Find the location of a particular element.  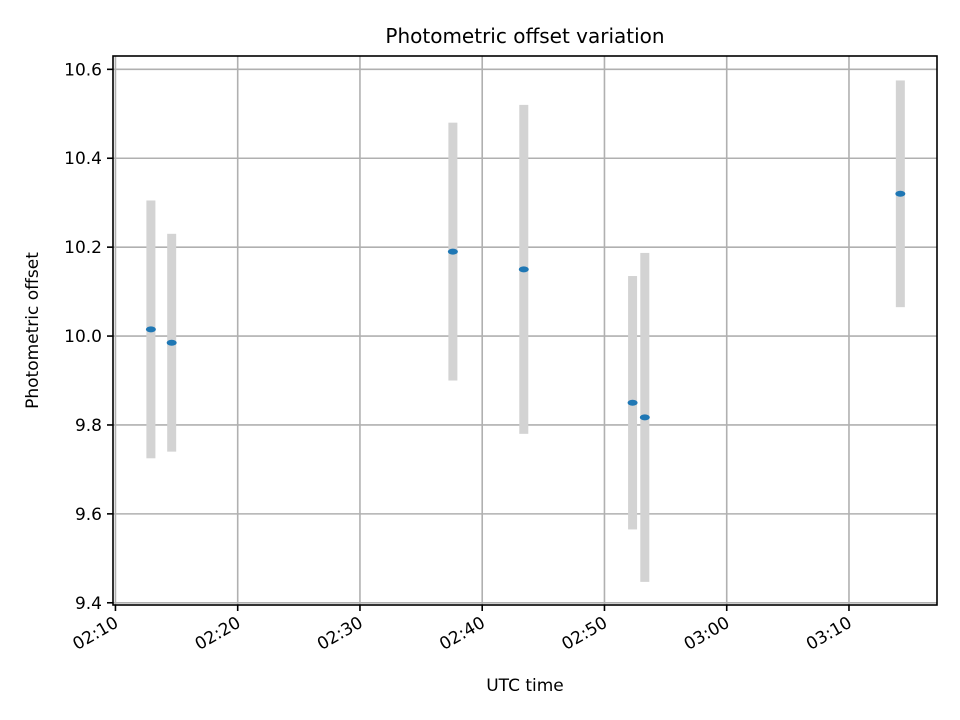

y-axis-title: Photometric offset is located at coordinates (33, 330).